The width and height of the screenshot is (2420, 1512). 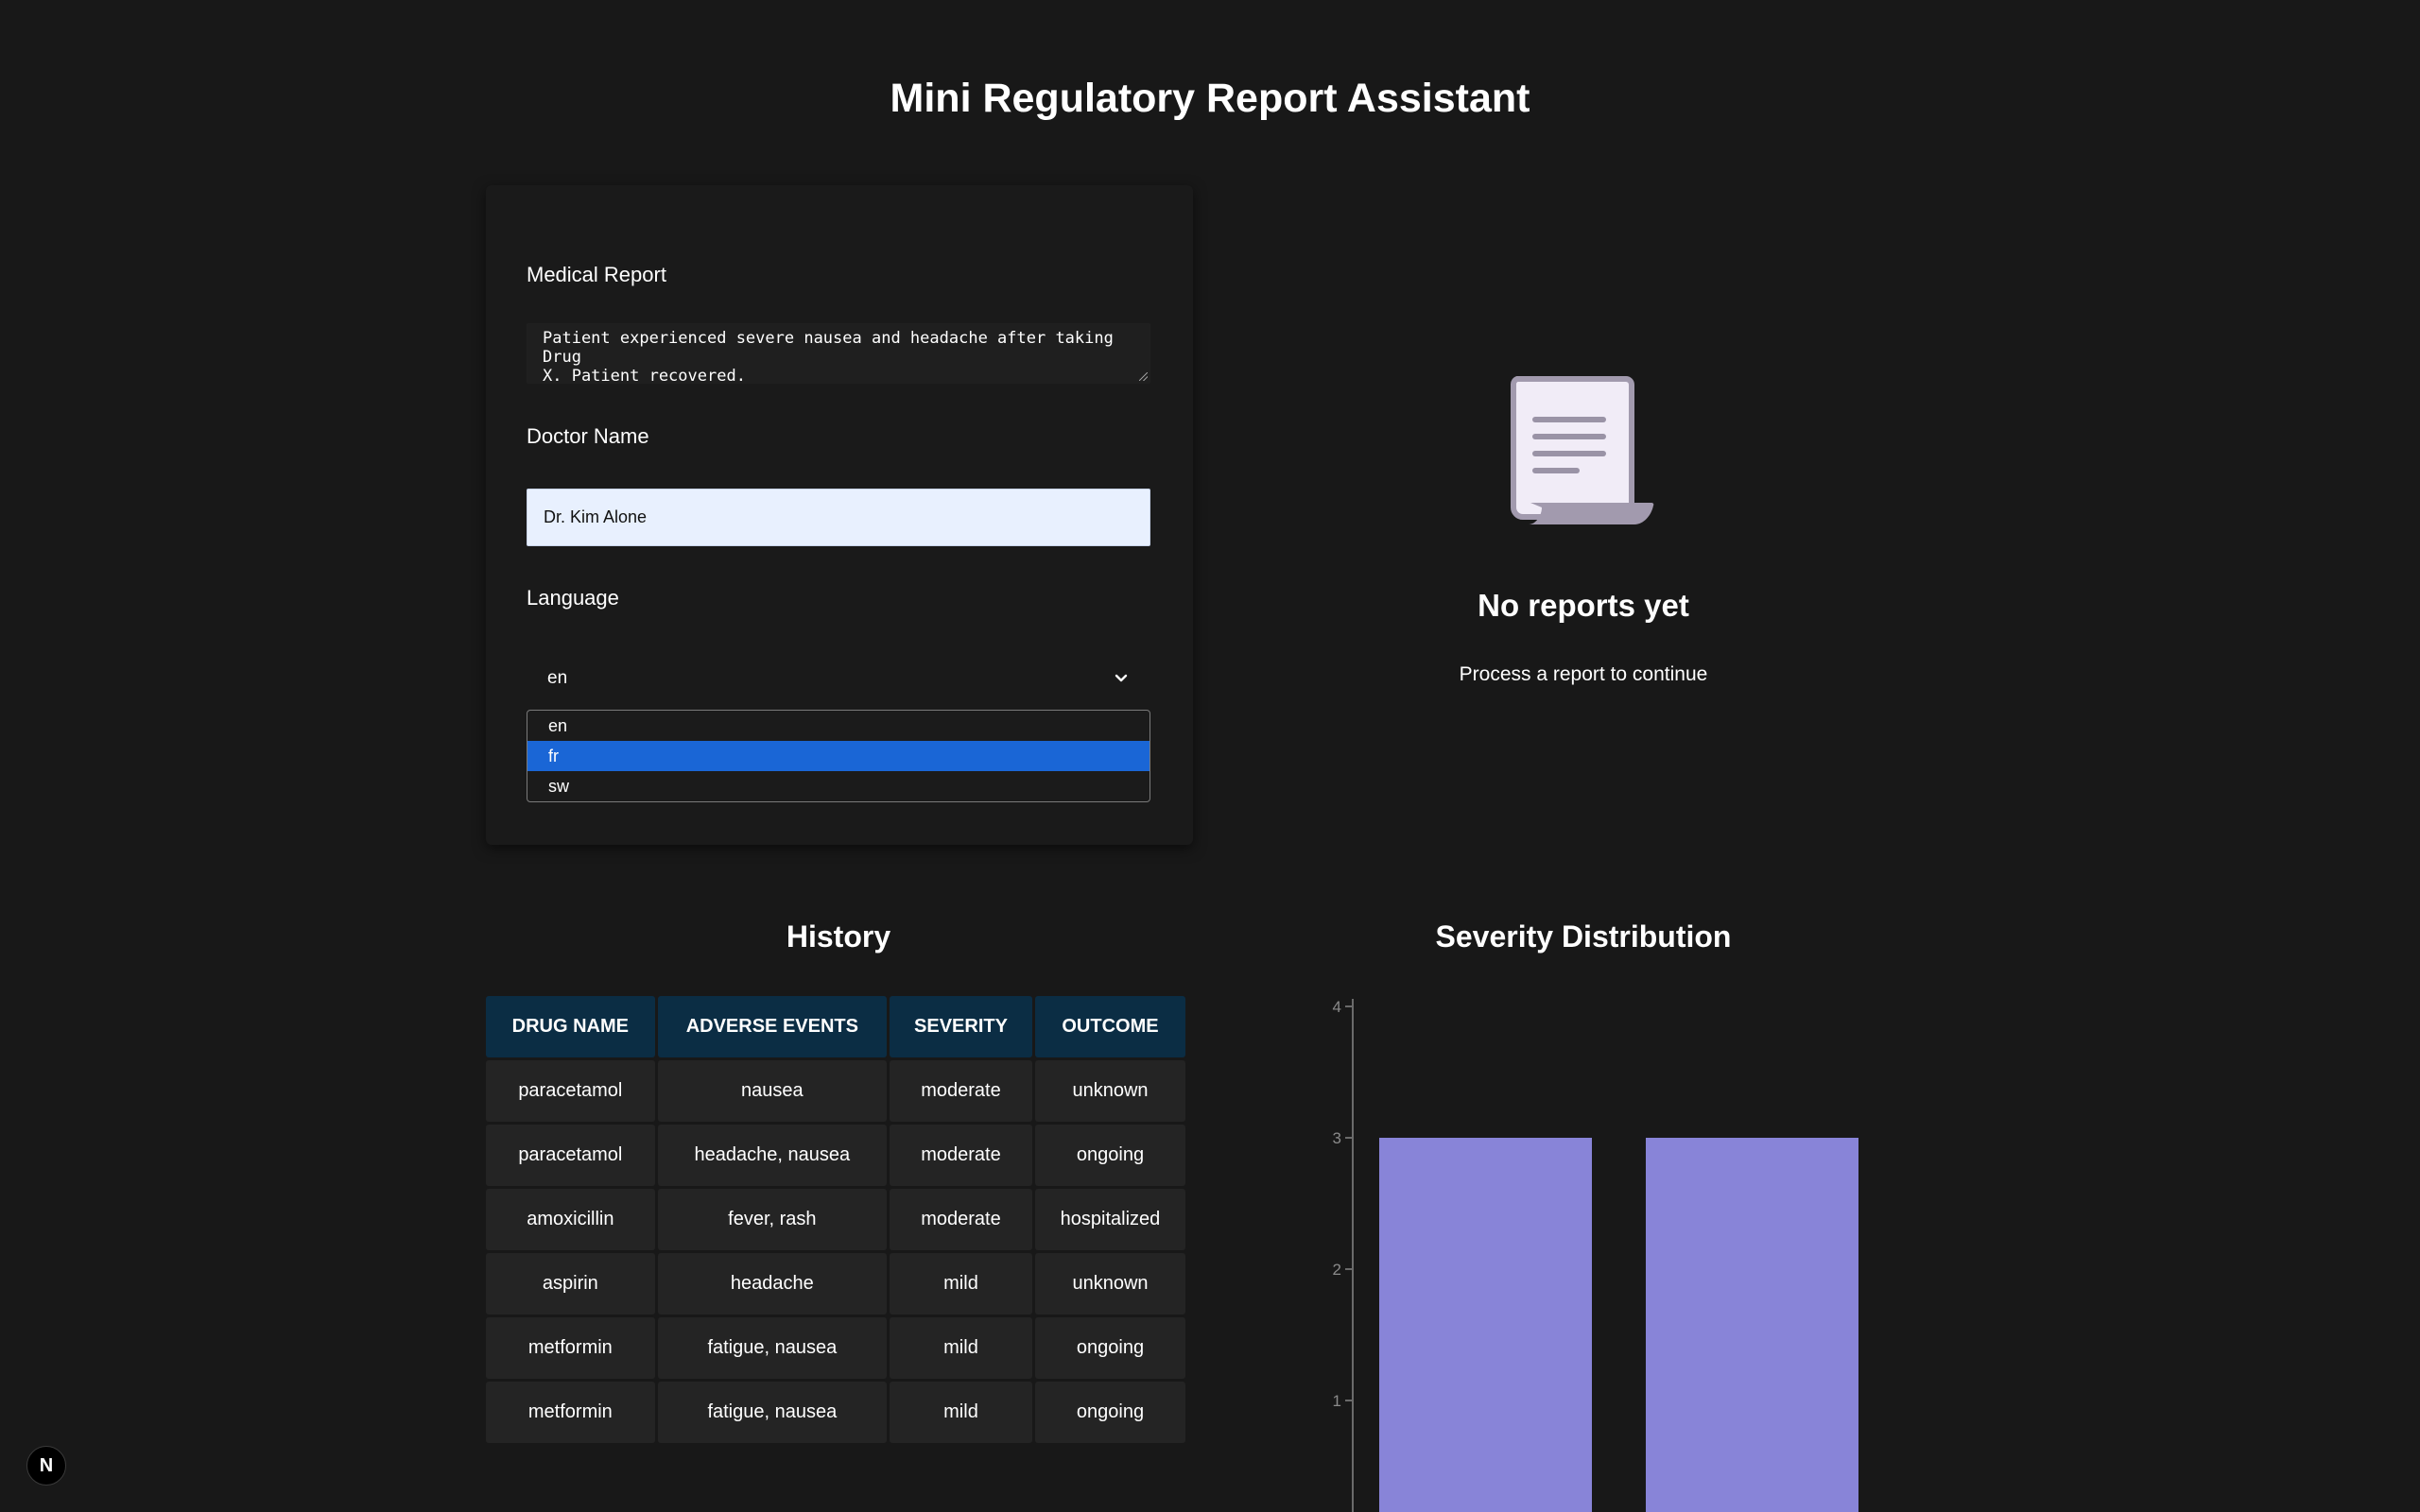 I want to click on table-row: aspirin headache mild unknown, so click(x=835, y=1283).